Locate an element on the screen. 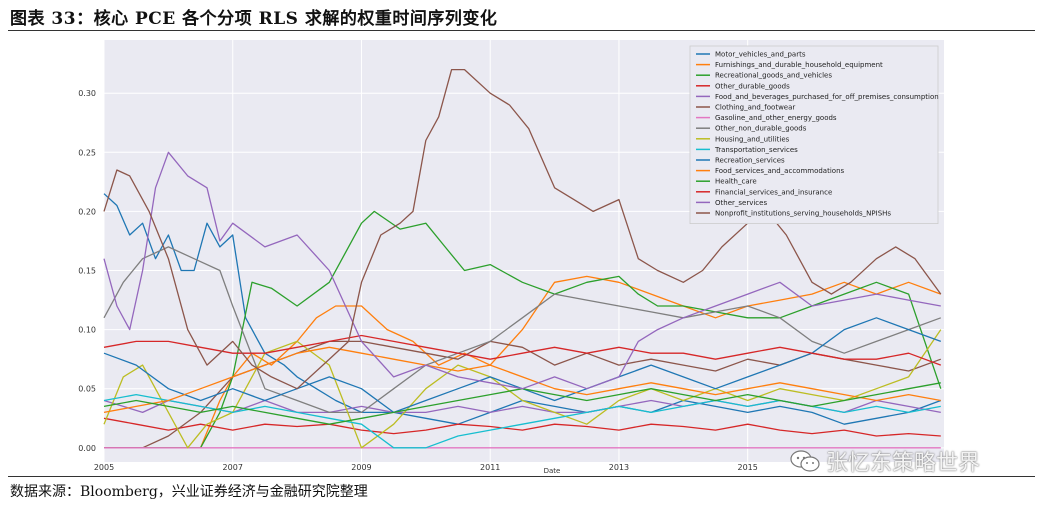  y-tick-label: 0.05 is located at coordinates (87, 389).